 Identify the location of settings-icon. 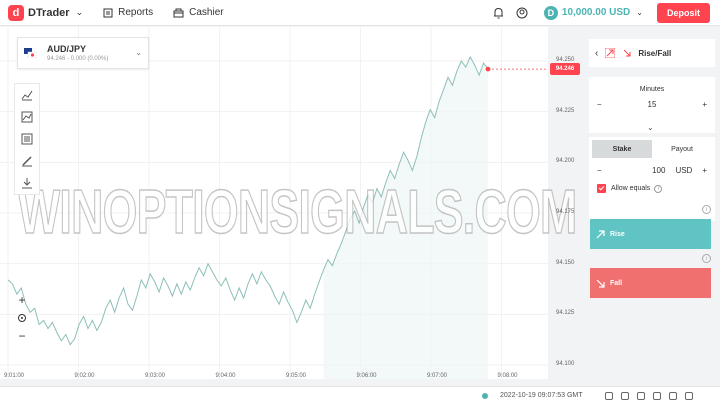
(672, 395).